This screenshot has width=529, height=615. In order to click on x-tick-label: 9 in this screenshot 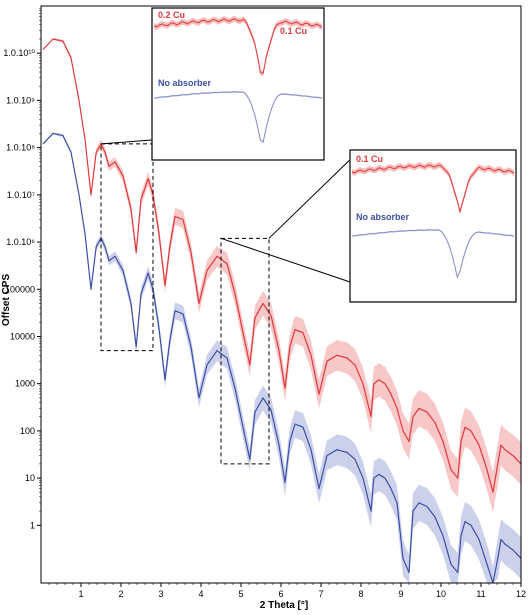, I will do `click(400, 594)`.